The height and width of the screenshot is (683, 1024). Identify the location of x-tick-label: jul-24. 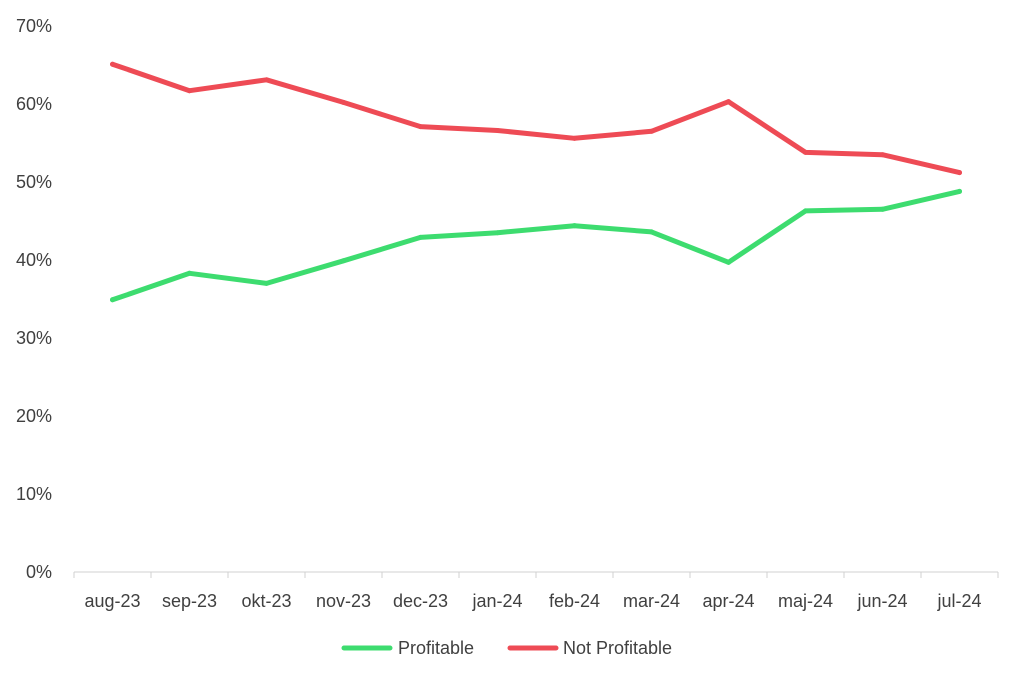
(958, 601).